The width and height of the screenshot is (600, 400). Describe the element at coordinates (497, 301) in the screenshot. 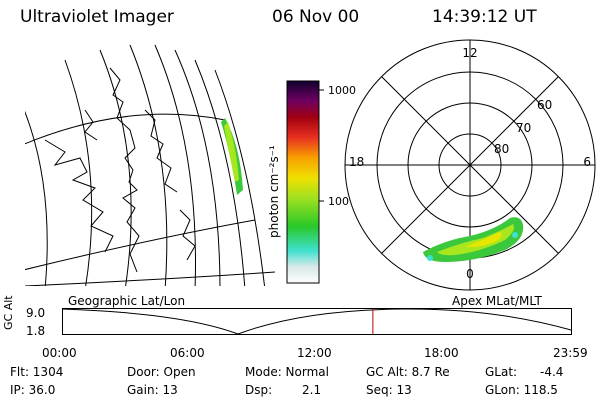

I see `apex-label: Apex MLat/MLT` at that location.